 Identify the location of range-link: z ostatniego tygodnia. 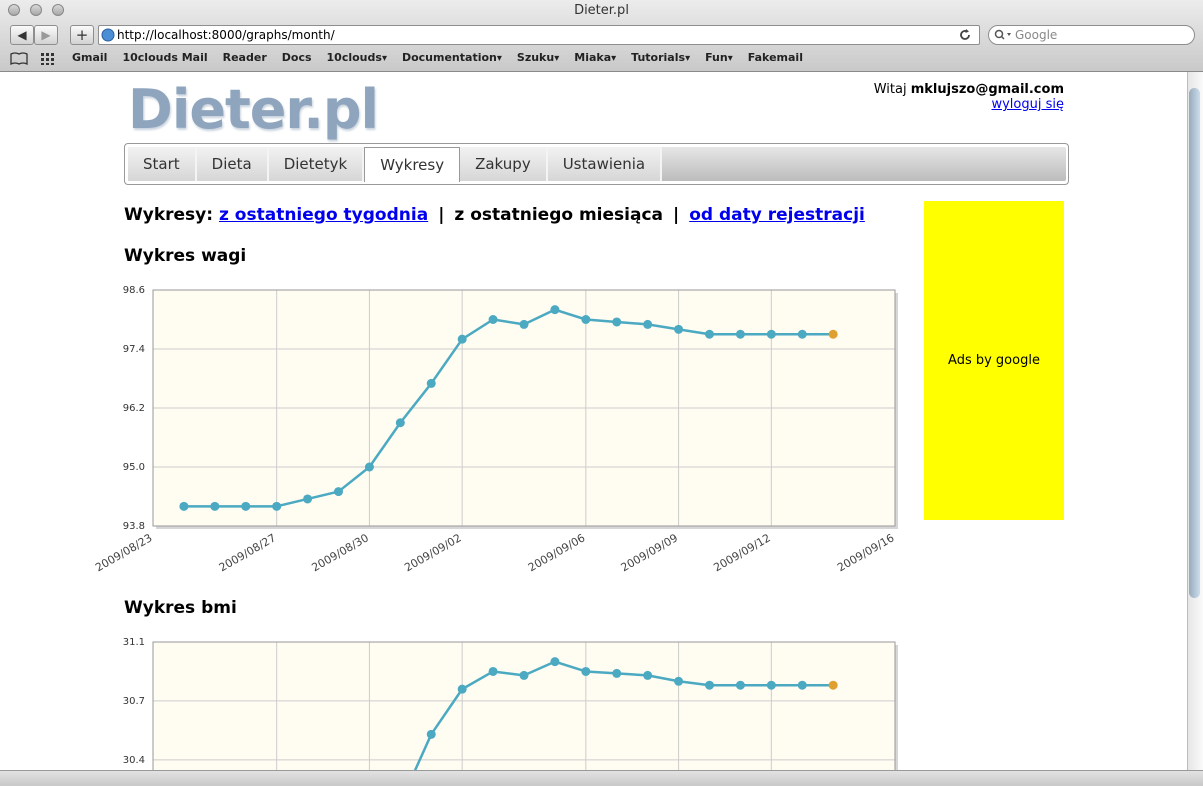
(323, 215).